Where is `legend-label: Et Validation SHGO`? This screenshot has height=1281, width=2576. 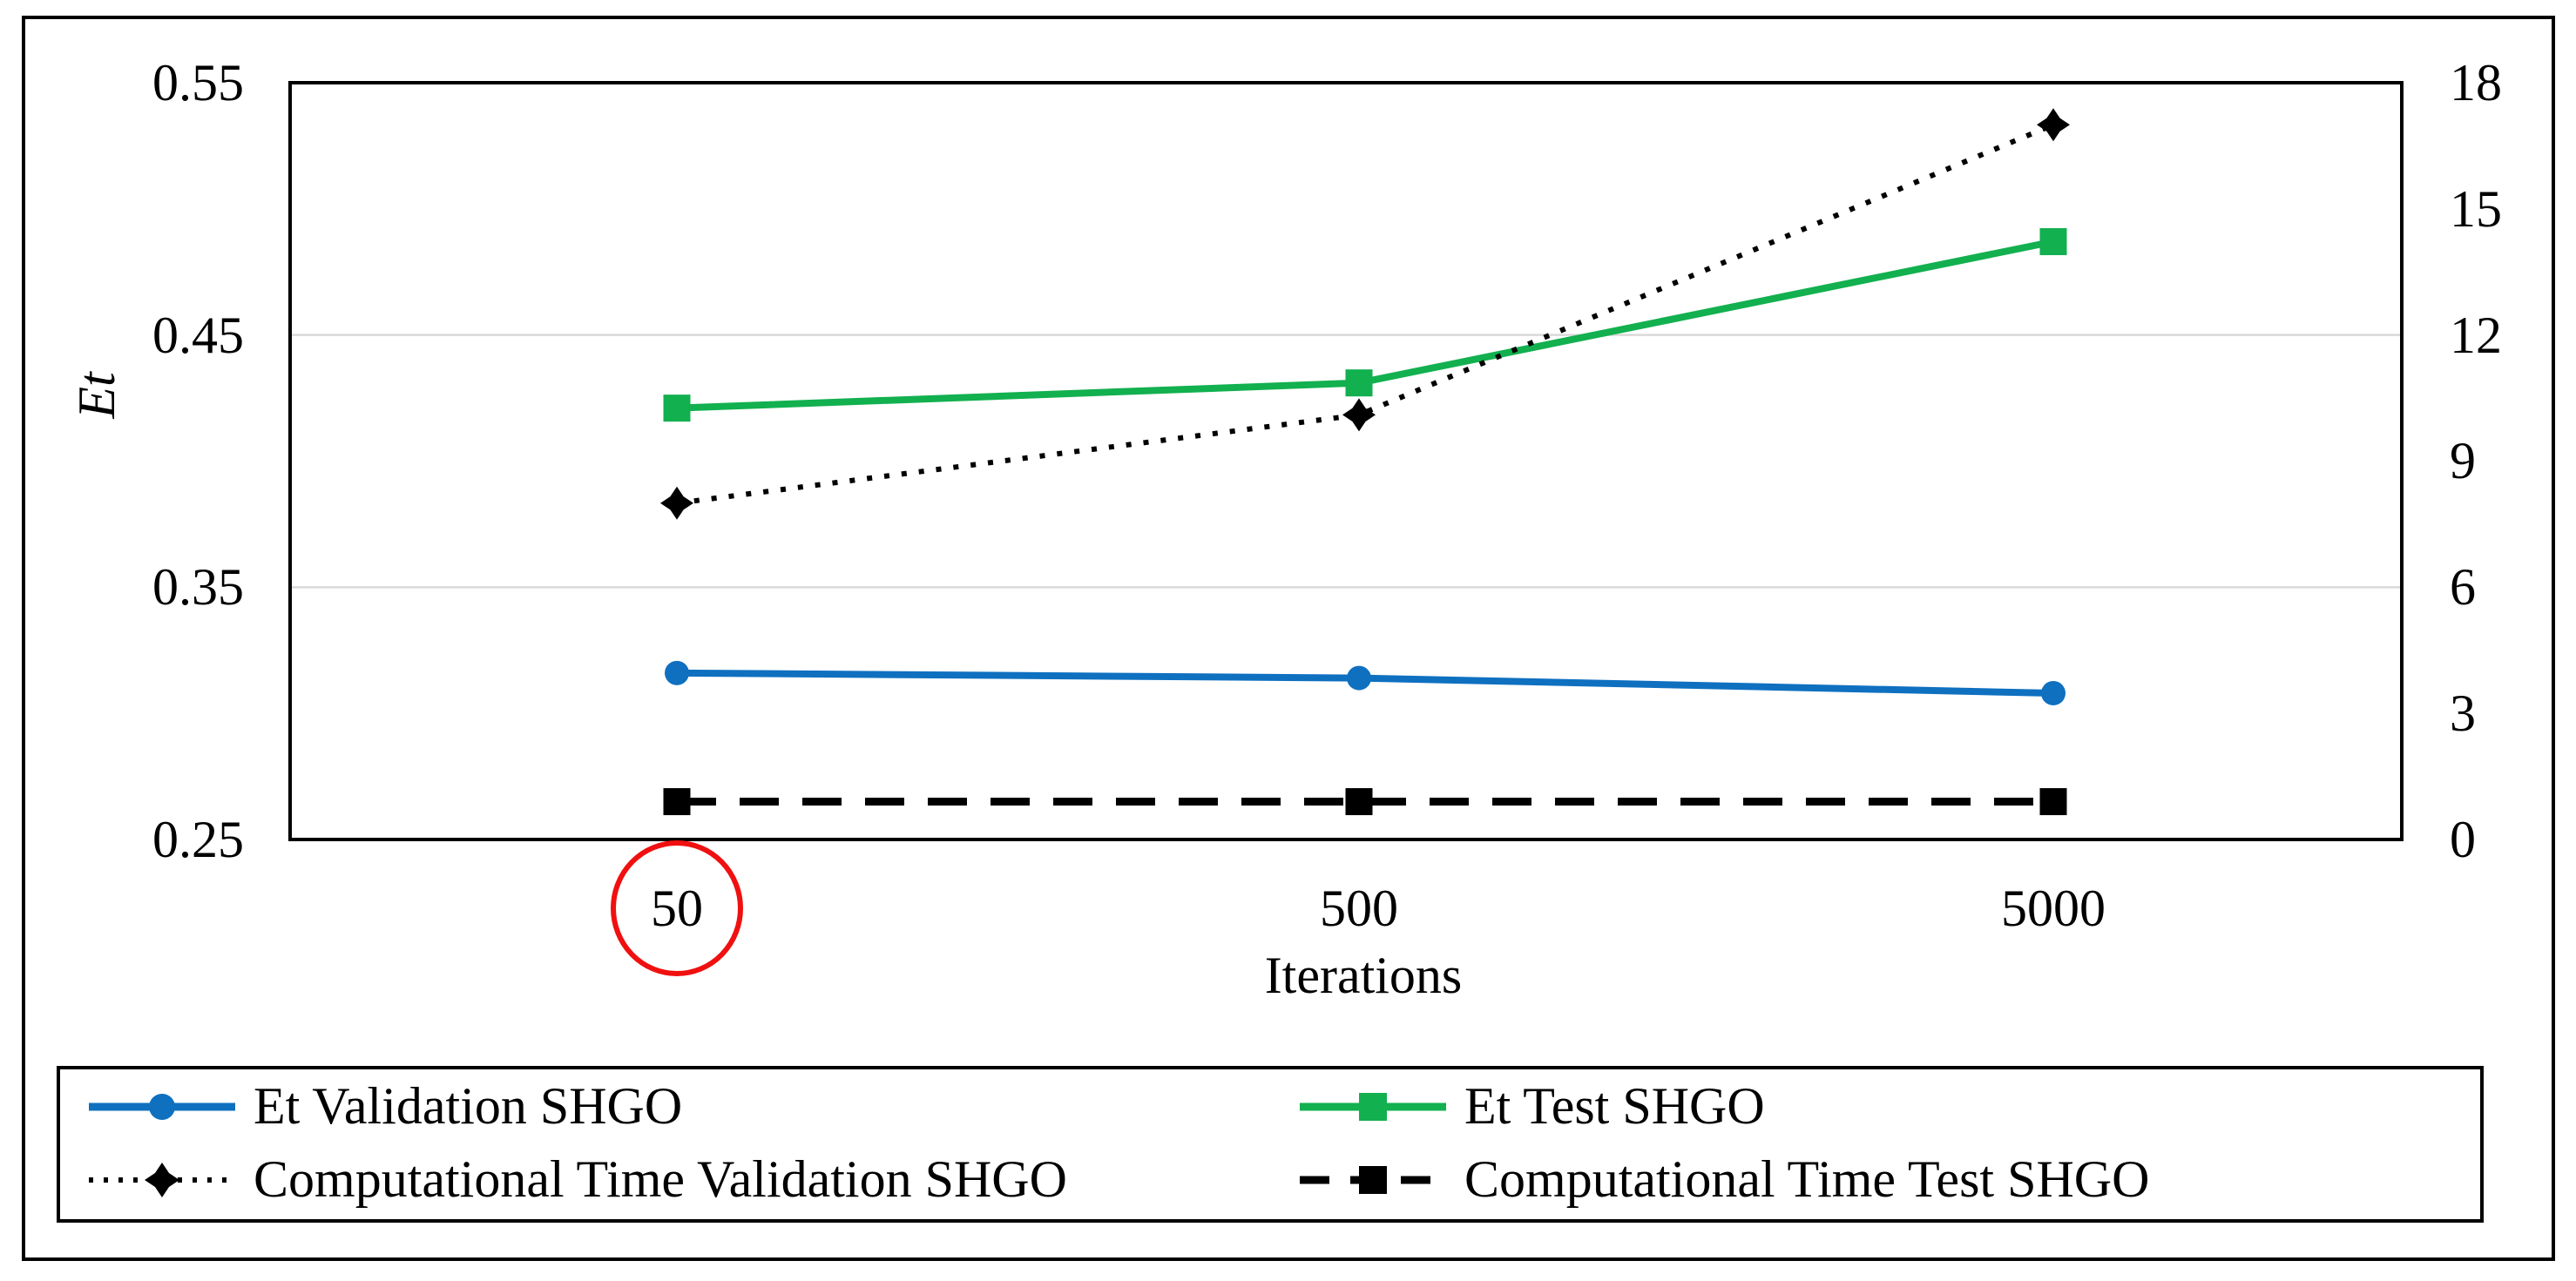 legend-label: Et Validation SHGO is located at coordinates (468, 1106).